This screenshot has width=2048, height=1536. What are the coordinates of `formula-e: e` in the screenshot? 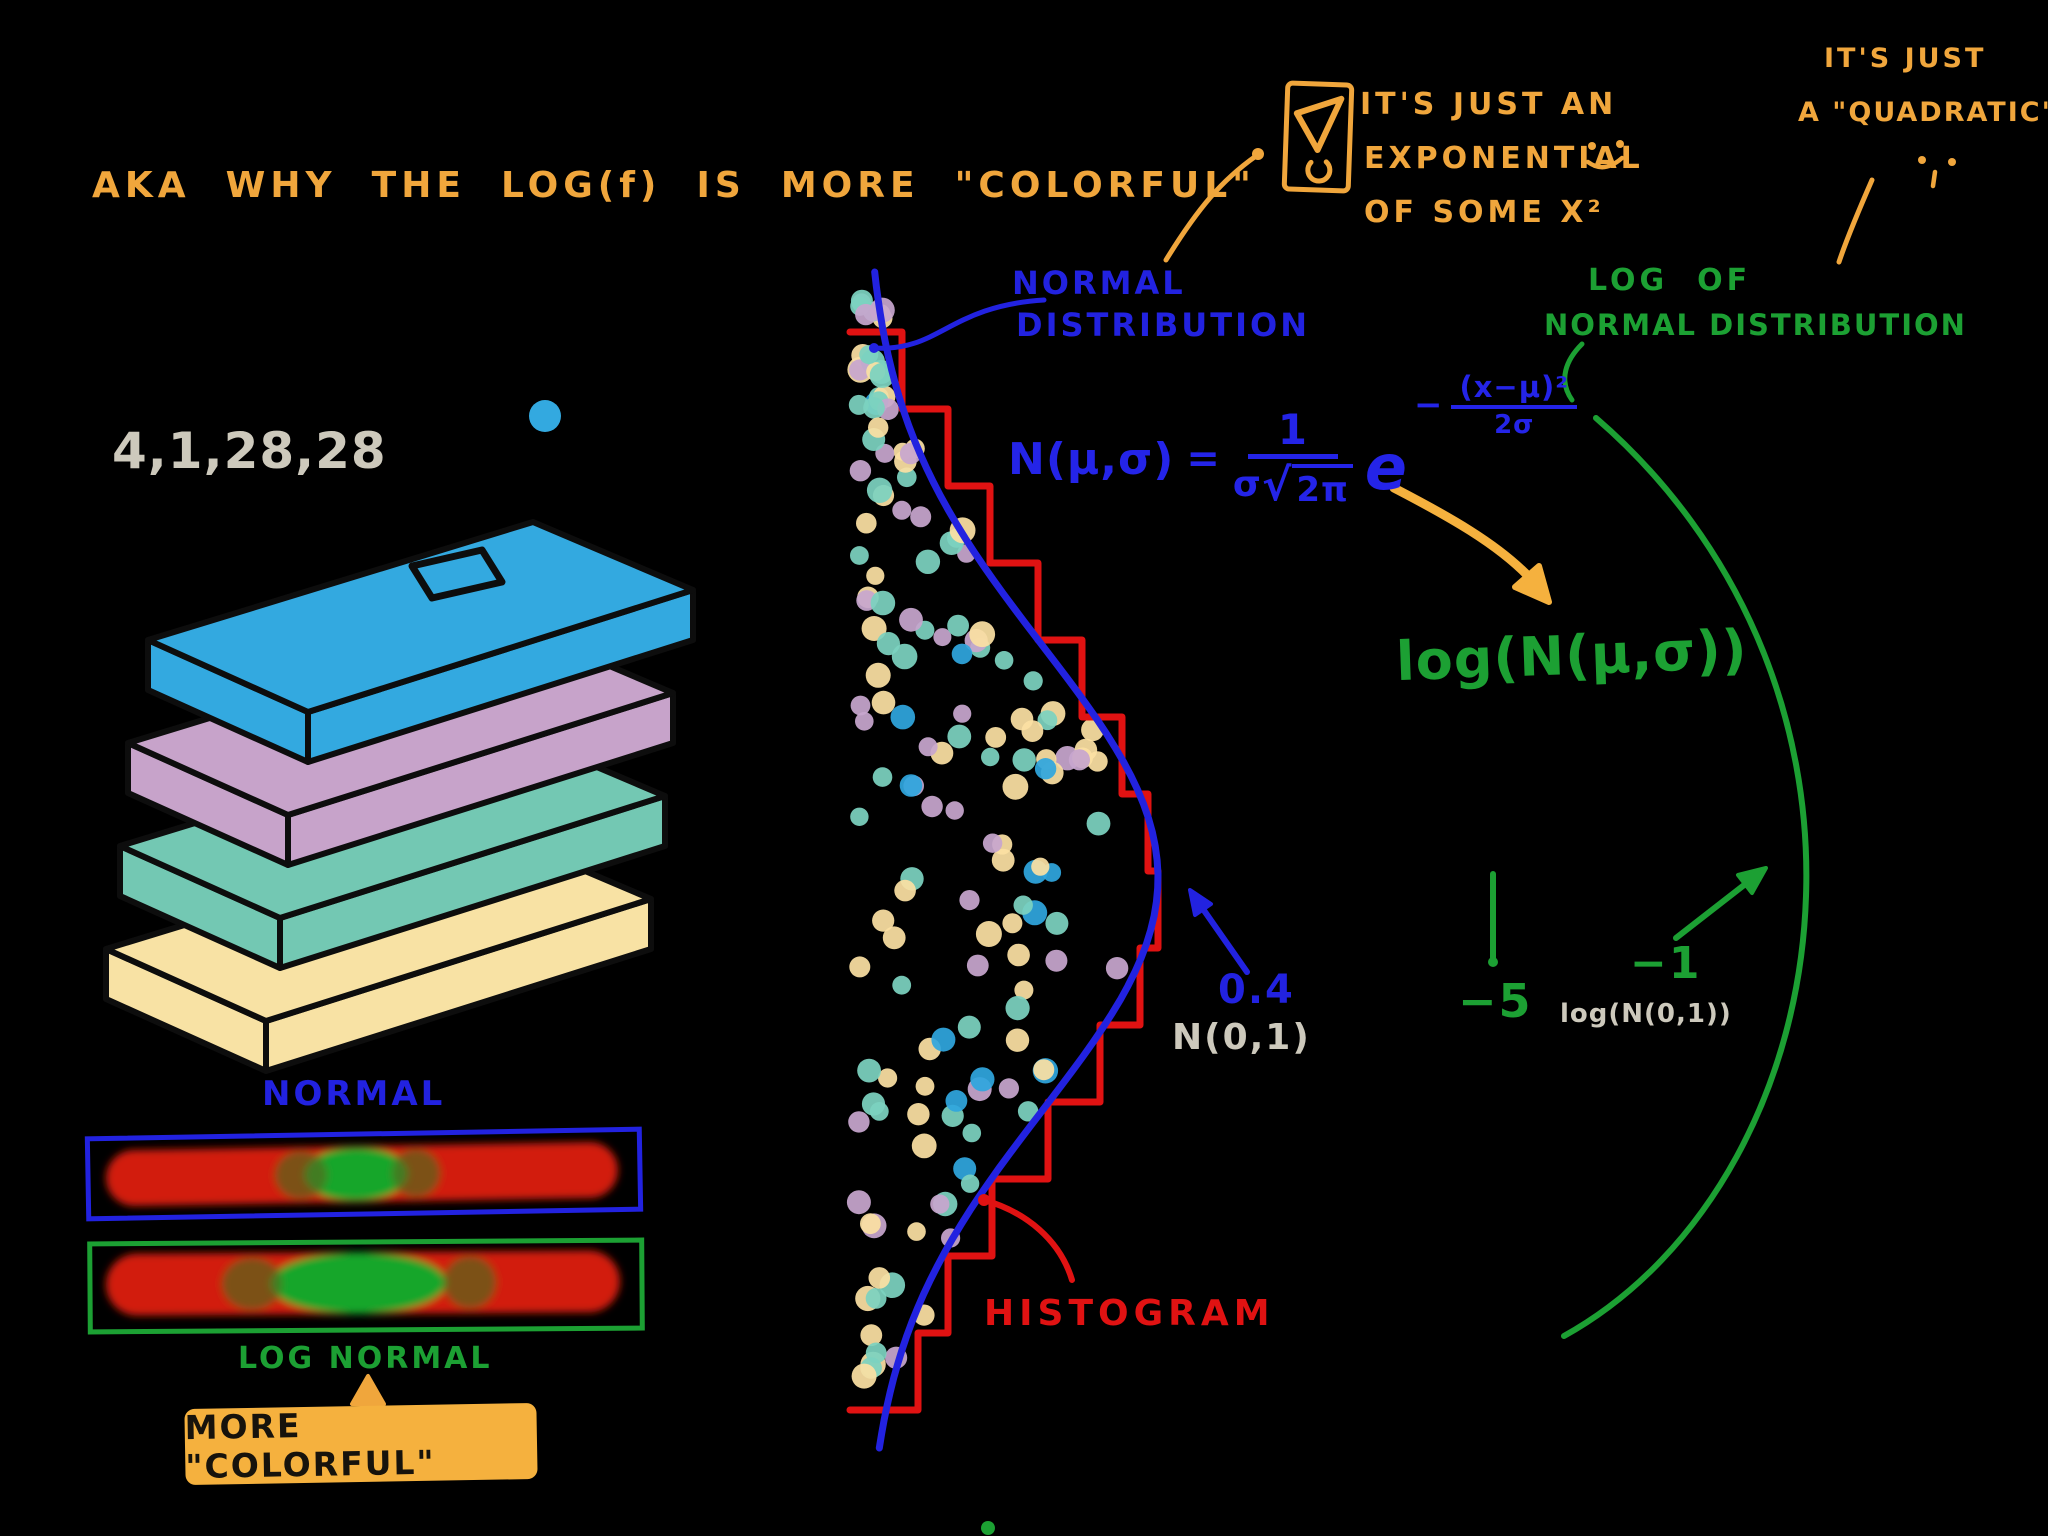 It's located at (1386, 467).